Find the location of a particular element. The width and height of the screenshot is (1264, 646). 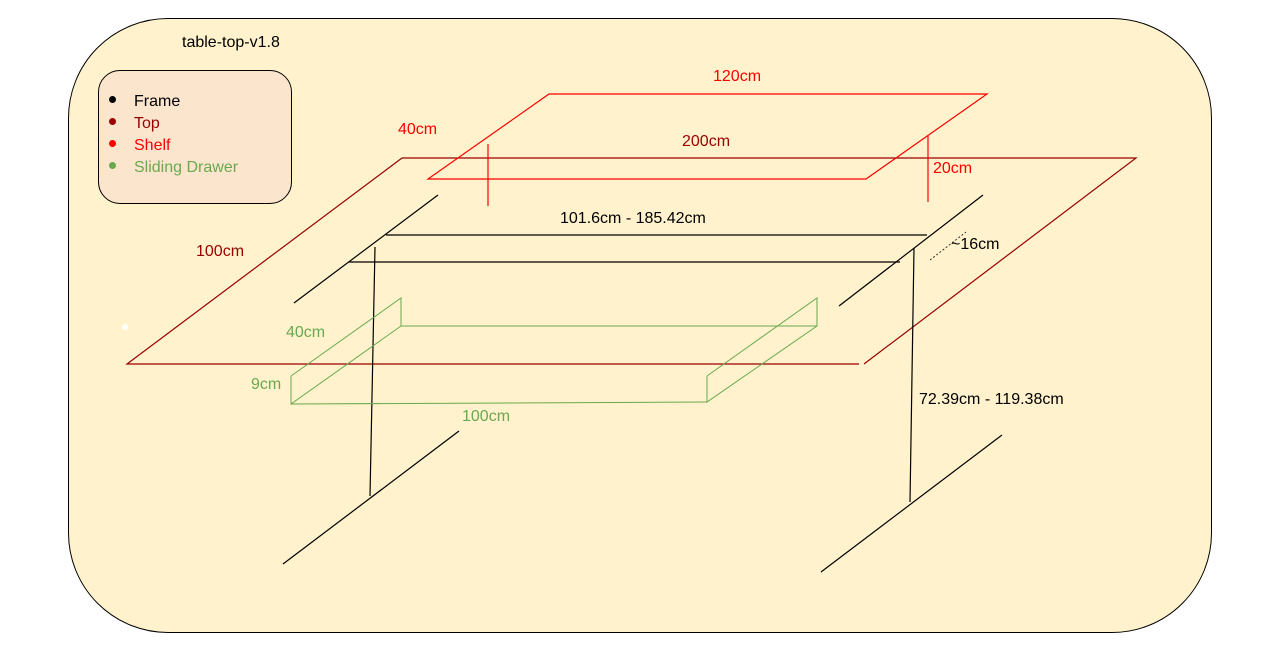

frame-left-upper-bar is located at coordinates (366, 249).